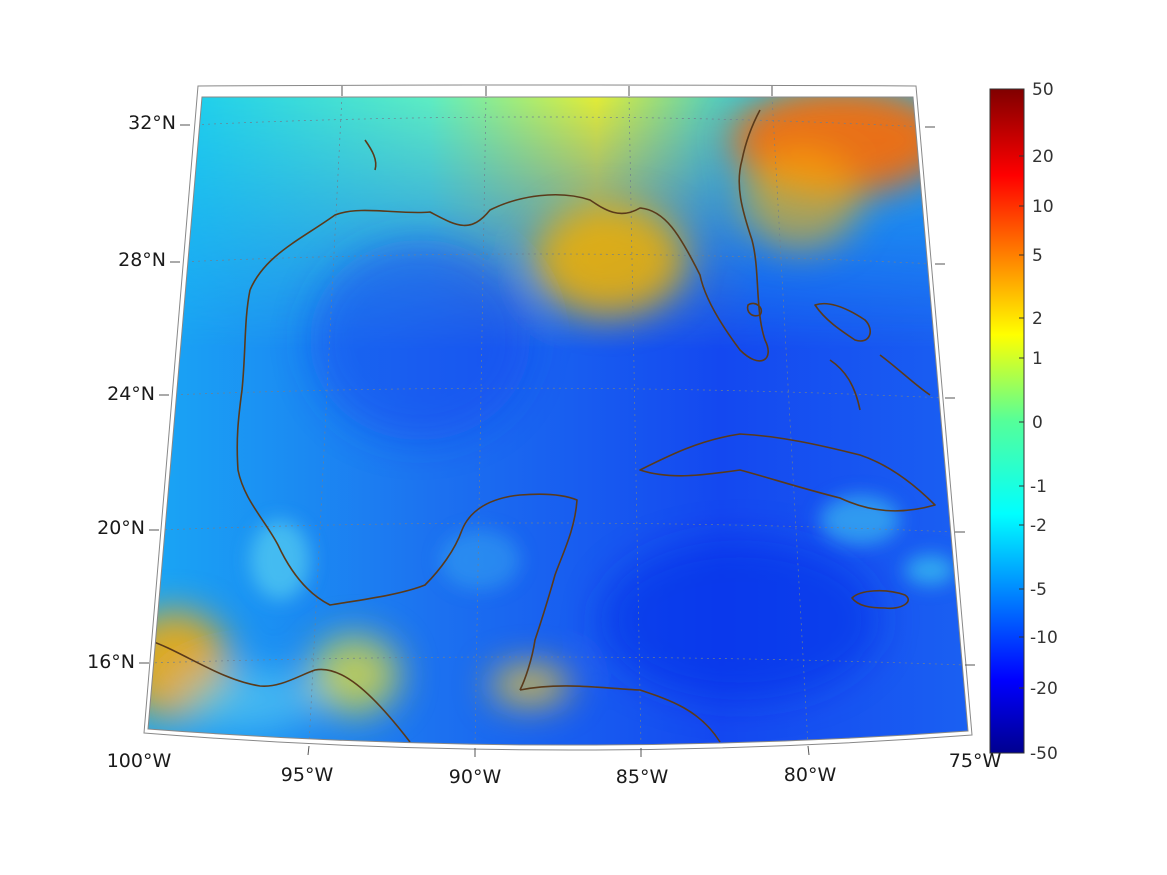 The width and height of the screenshot is (1167, 875). Describe the element at coordinates (307, 775) in the screenshot. I see `lon-label-95w: 95°W` at that location.